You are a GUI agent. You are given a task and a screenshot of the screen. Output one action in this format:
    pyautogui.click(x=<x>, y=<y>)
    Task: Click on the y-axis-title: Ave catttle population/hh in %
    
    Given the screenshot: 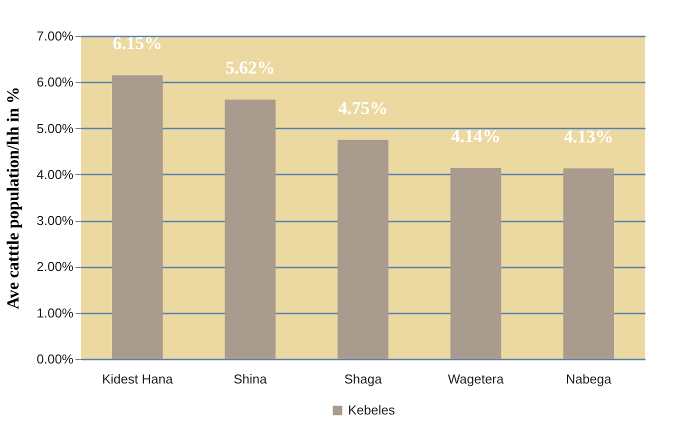 What is the action you would take?
    pyautogui.click(x=13, y=198)
    